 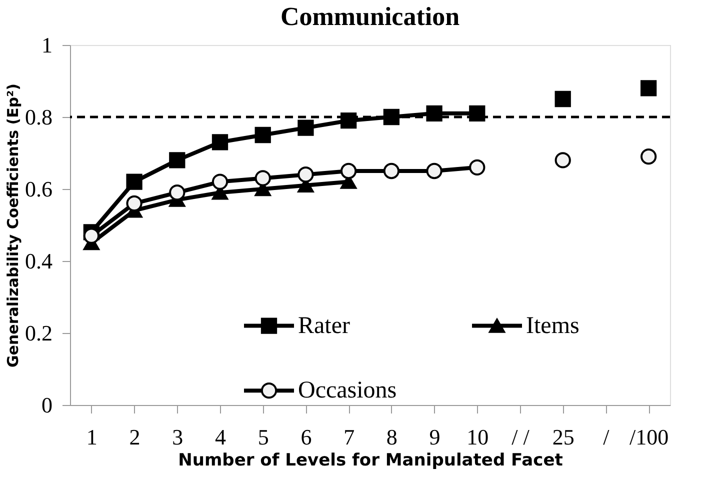 I want to click on x-tick-label: 9, so click(x=434, y=437).